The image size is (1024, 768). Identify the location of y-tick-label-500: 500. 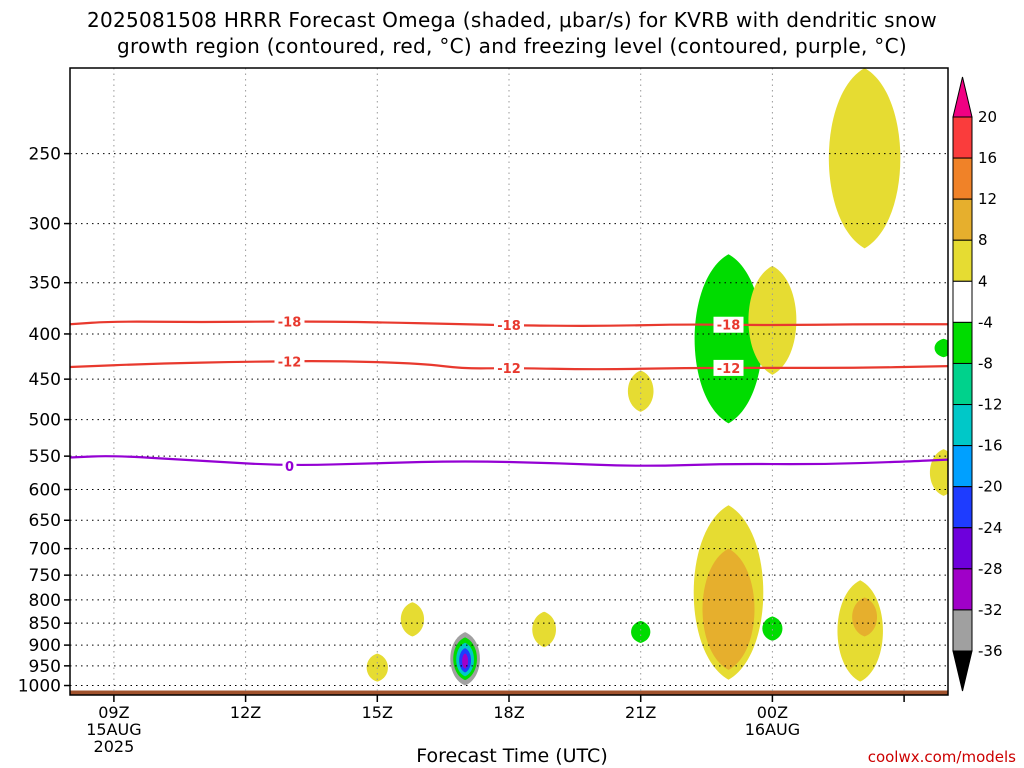
(45, 421).